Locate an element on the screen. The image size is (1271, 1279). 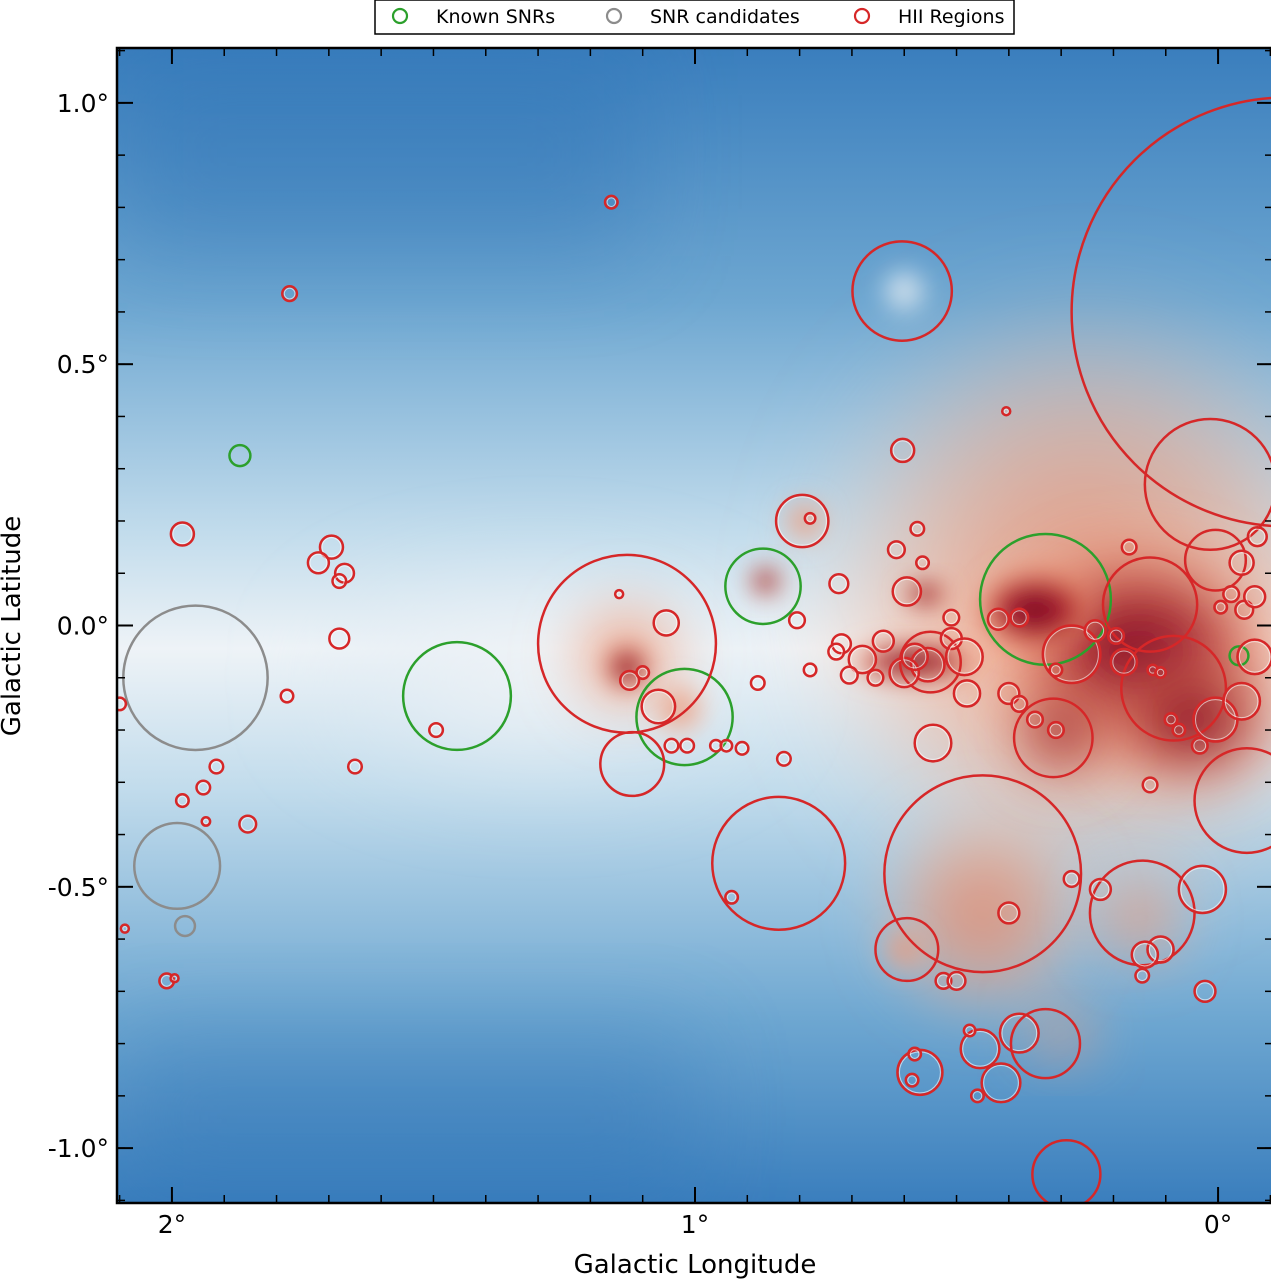
x-axis-label: Galactic Longitude is located at coordinates (695, 1264).